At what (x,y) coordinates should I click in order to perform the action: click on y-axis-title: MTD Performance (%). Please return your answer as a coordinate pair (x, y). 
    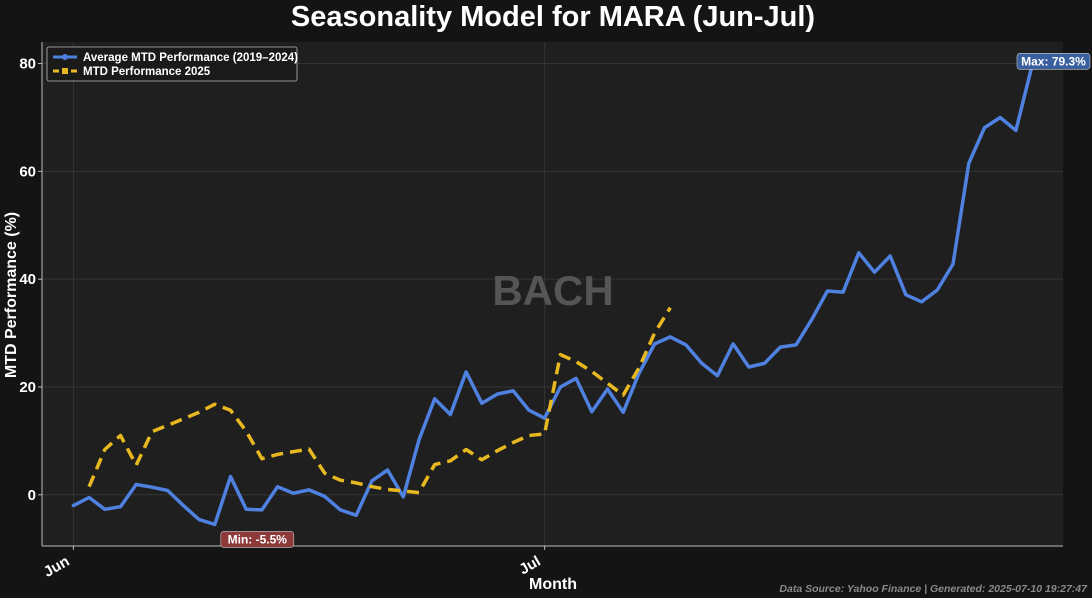
    Looking at the image, I should click on (11, 295).